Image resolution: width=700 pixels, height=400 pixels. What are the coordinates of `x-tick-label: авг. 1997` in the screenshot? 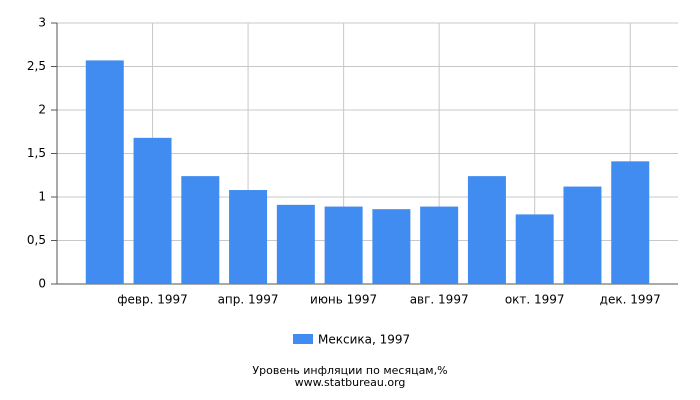 It's located at (439, 300).